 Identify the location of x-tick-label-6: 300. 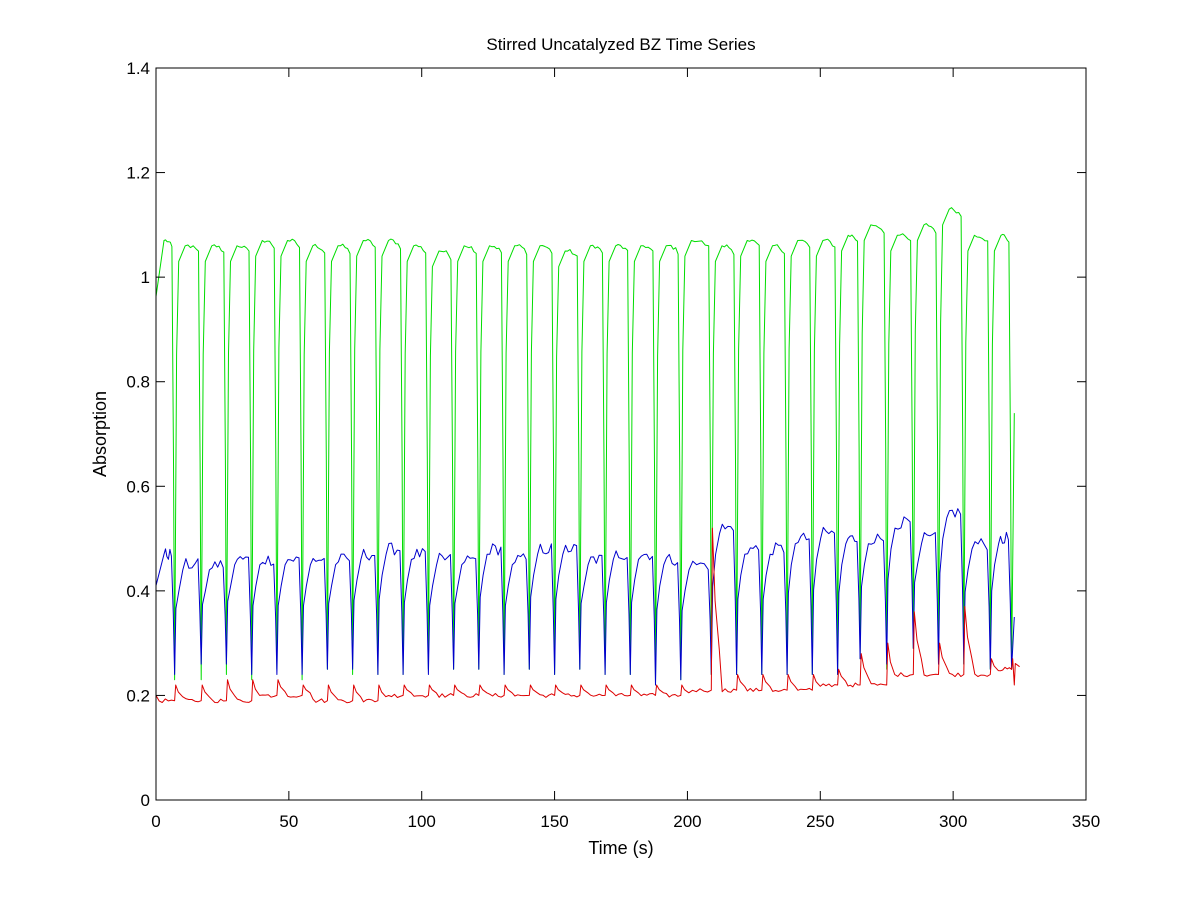
(953, 821).